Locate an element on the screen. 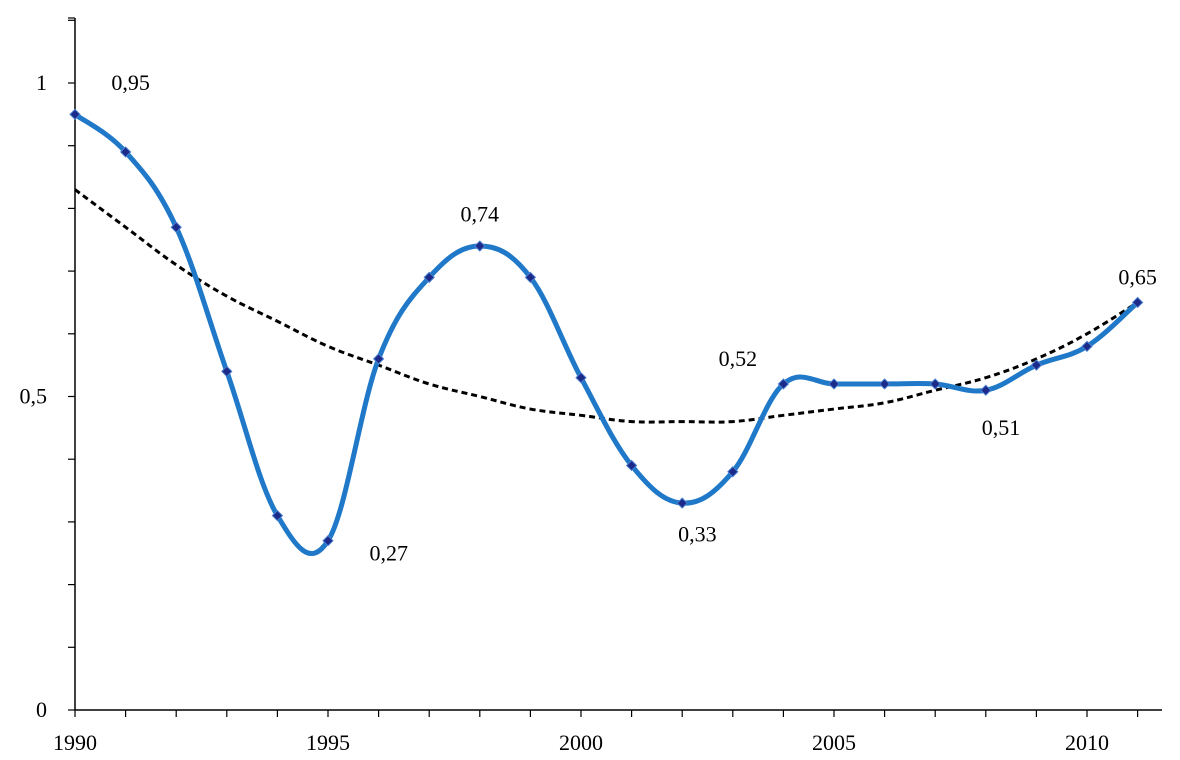 This screenshot has height=760, width=1180. data-label: 0,65 is located at coordinates (1137, 276).